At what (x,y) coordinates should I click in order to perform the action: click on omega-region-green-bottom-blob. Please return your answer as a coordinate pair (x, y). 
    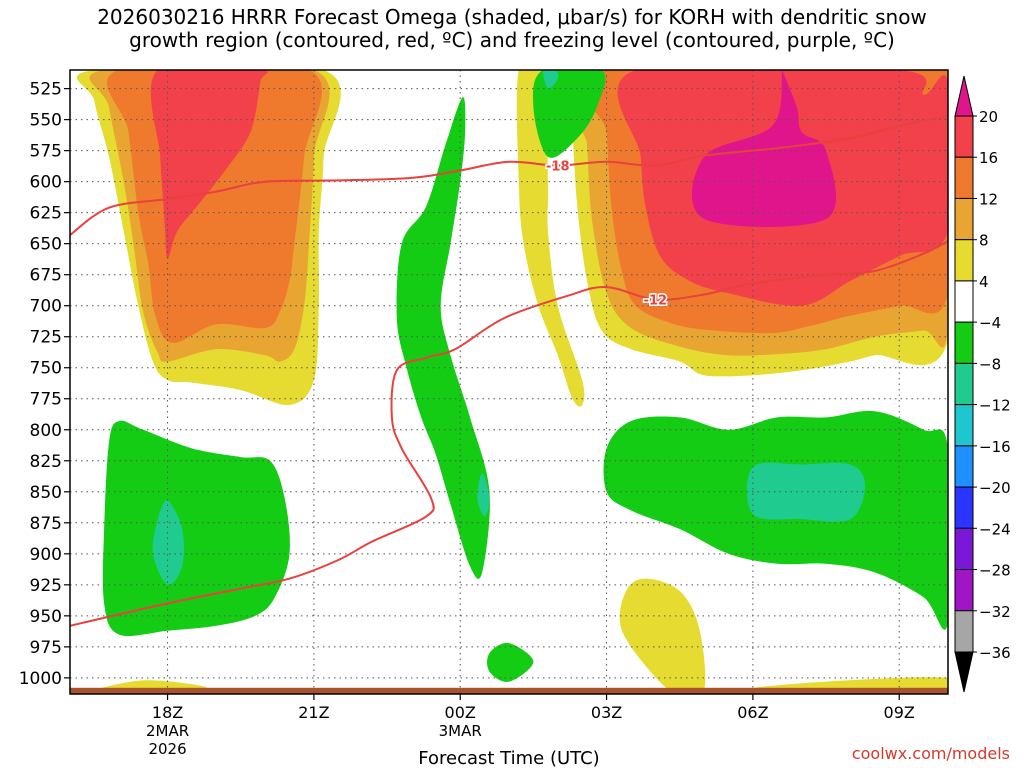
    Looking at the image, I should click on (510, 662).